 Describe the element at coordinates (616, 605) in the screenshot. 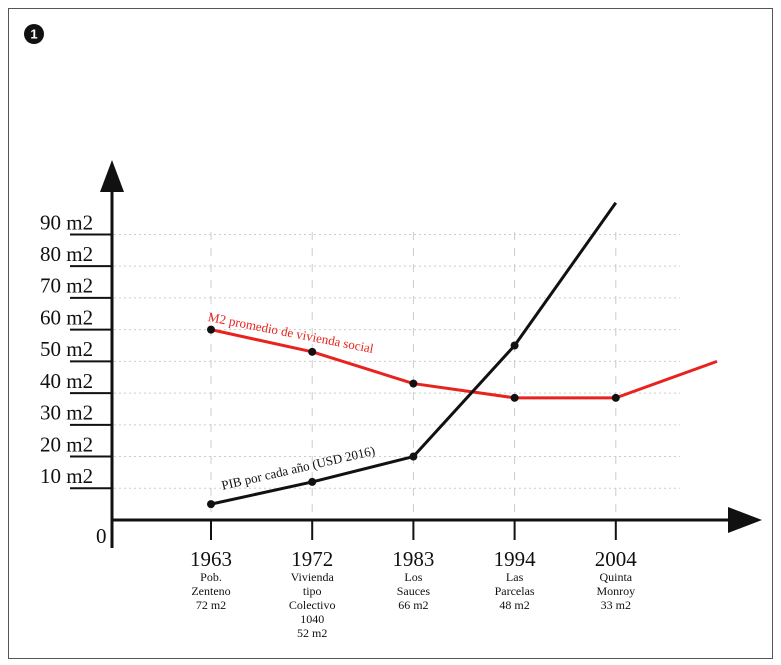

I see `category-note: 33 m2` at that location.